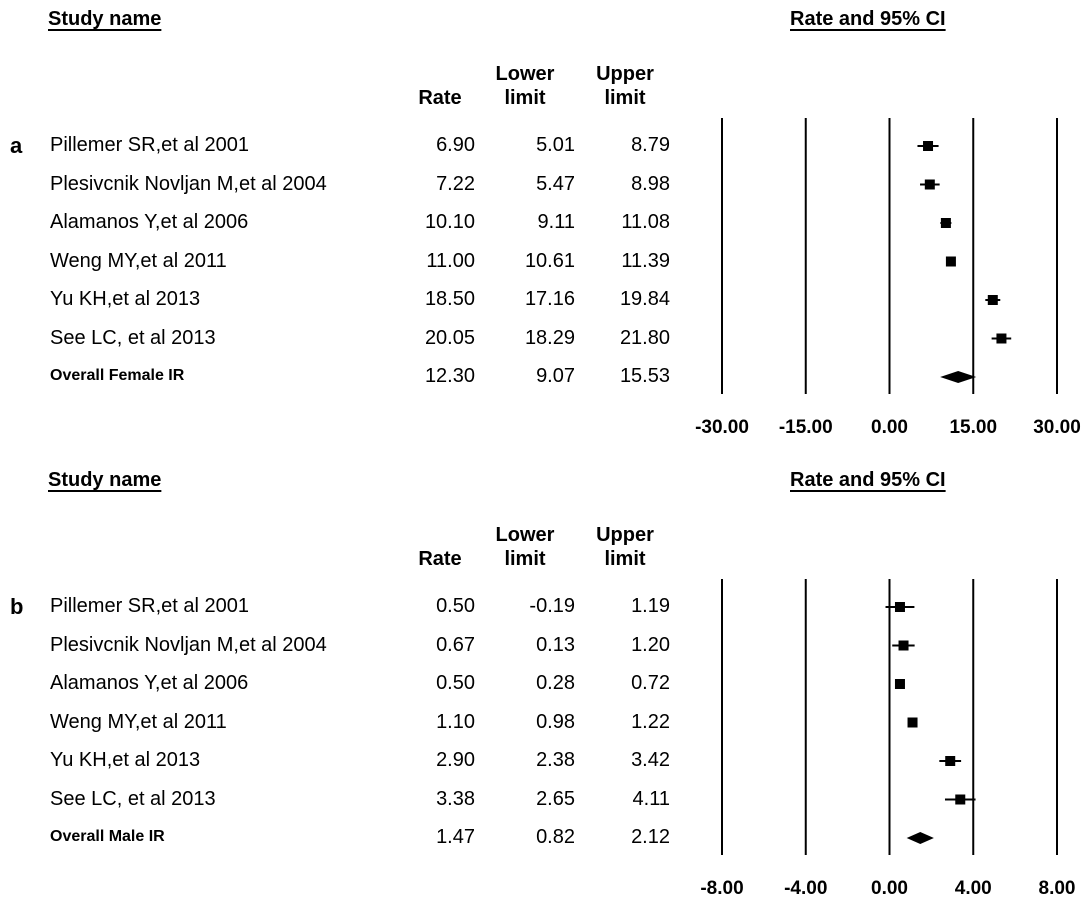 The width and height of the screenshot is (1090, 922). What do you see at coordinates (449, 299) in the screenshot?
I see `rate-value: 18.50` at bounding box center [449, 299].